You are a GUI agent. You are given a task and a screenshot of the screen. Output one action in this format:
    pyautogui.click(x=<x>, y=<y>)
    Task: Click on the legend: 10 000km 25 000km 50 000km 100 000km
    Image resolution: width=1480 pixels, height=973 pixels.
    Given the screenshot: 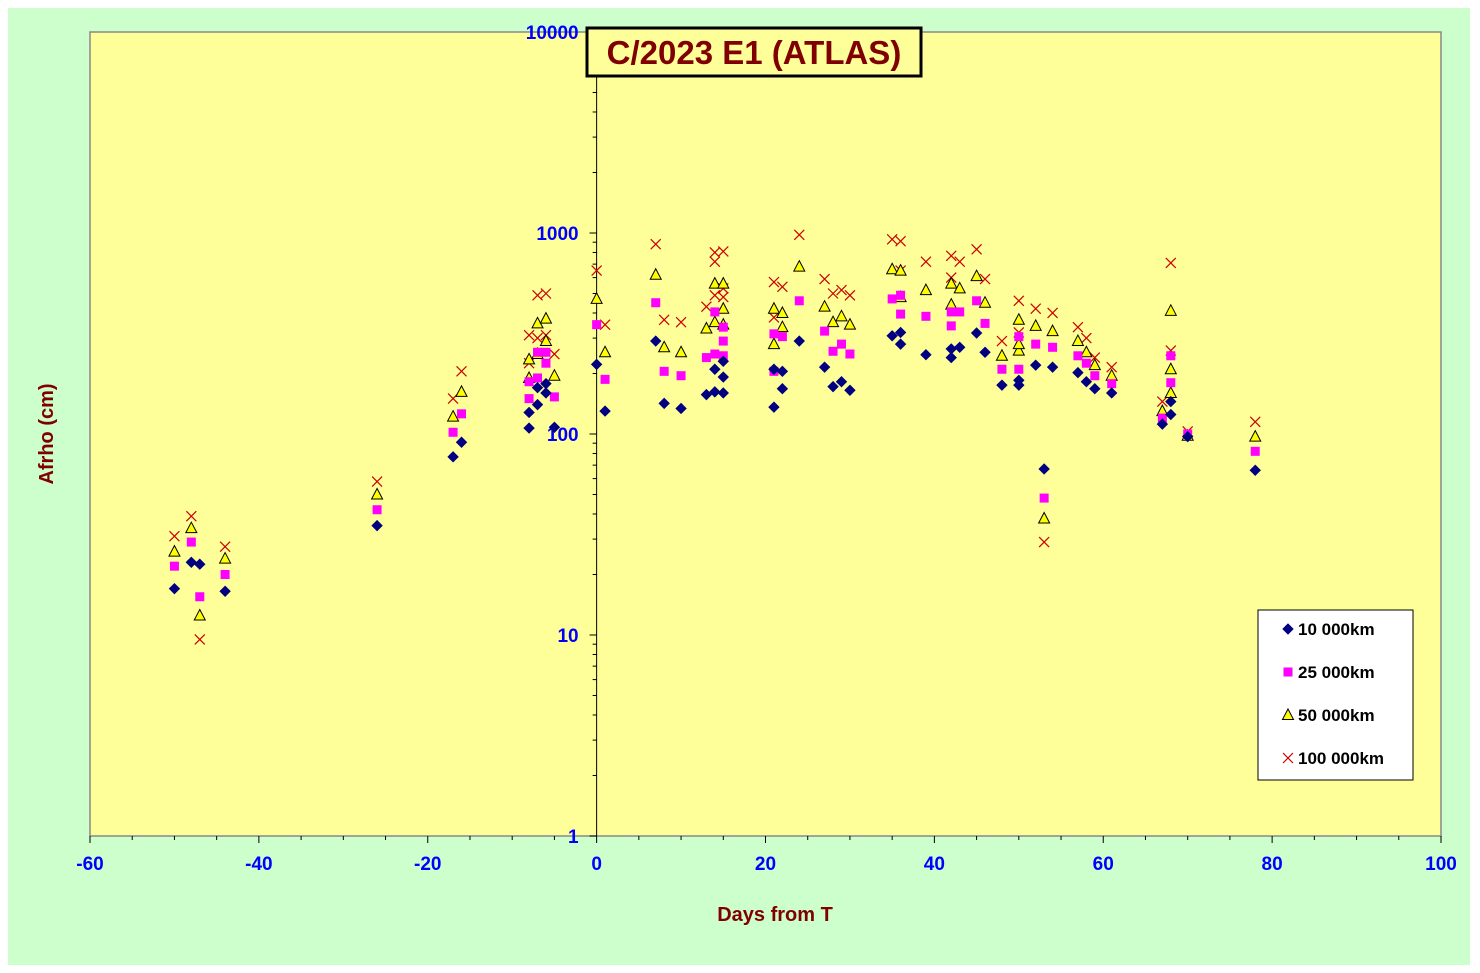 What is the action you would take?
    pyautogui.click(x=1335, y=695)
    